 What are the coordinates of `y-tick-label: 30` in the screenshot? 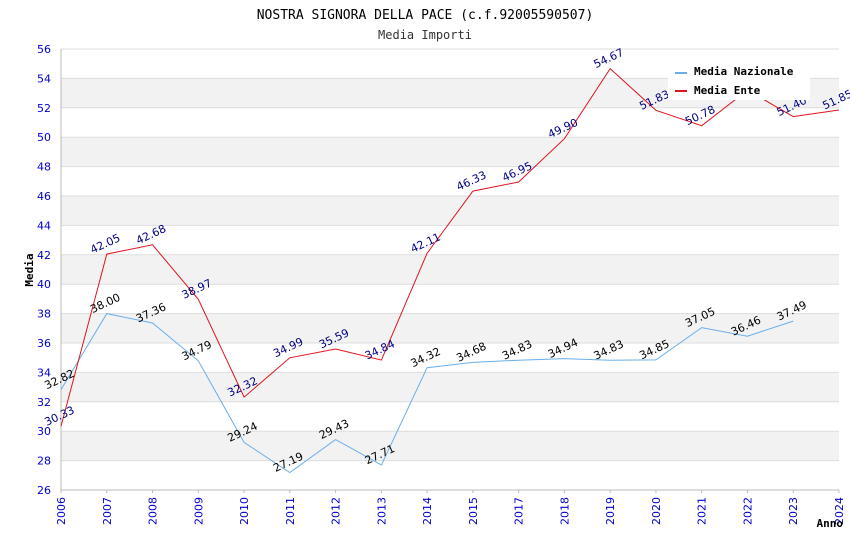 It's located at (44, 431).